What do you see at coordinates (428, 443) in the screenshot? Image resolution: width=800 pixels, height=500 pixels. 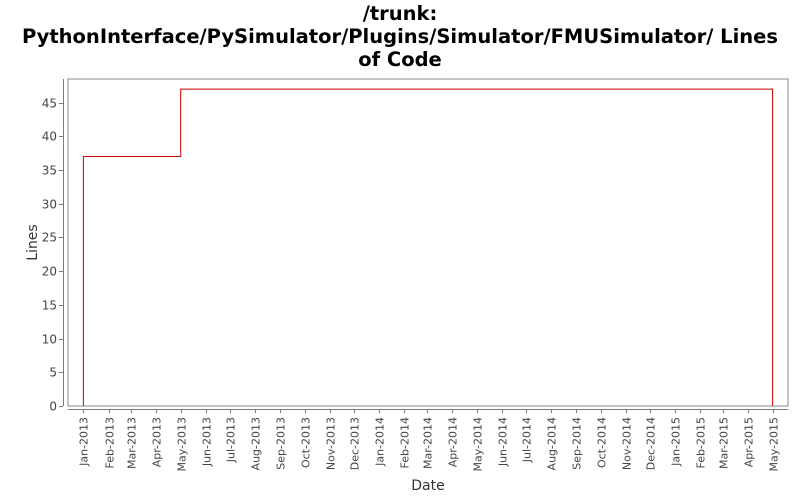 I see `x-tick-label: Mar-2014` at bounding box center [428, 443].